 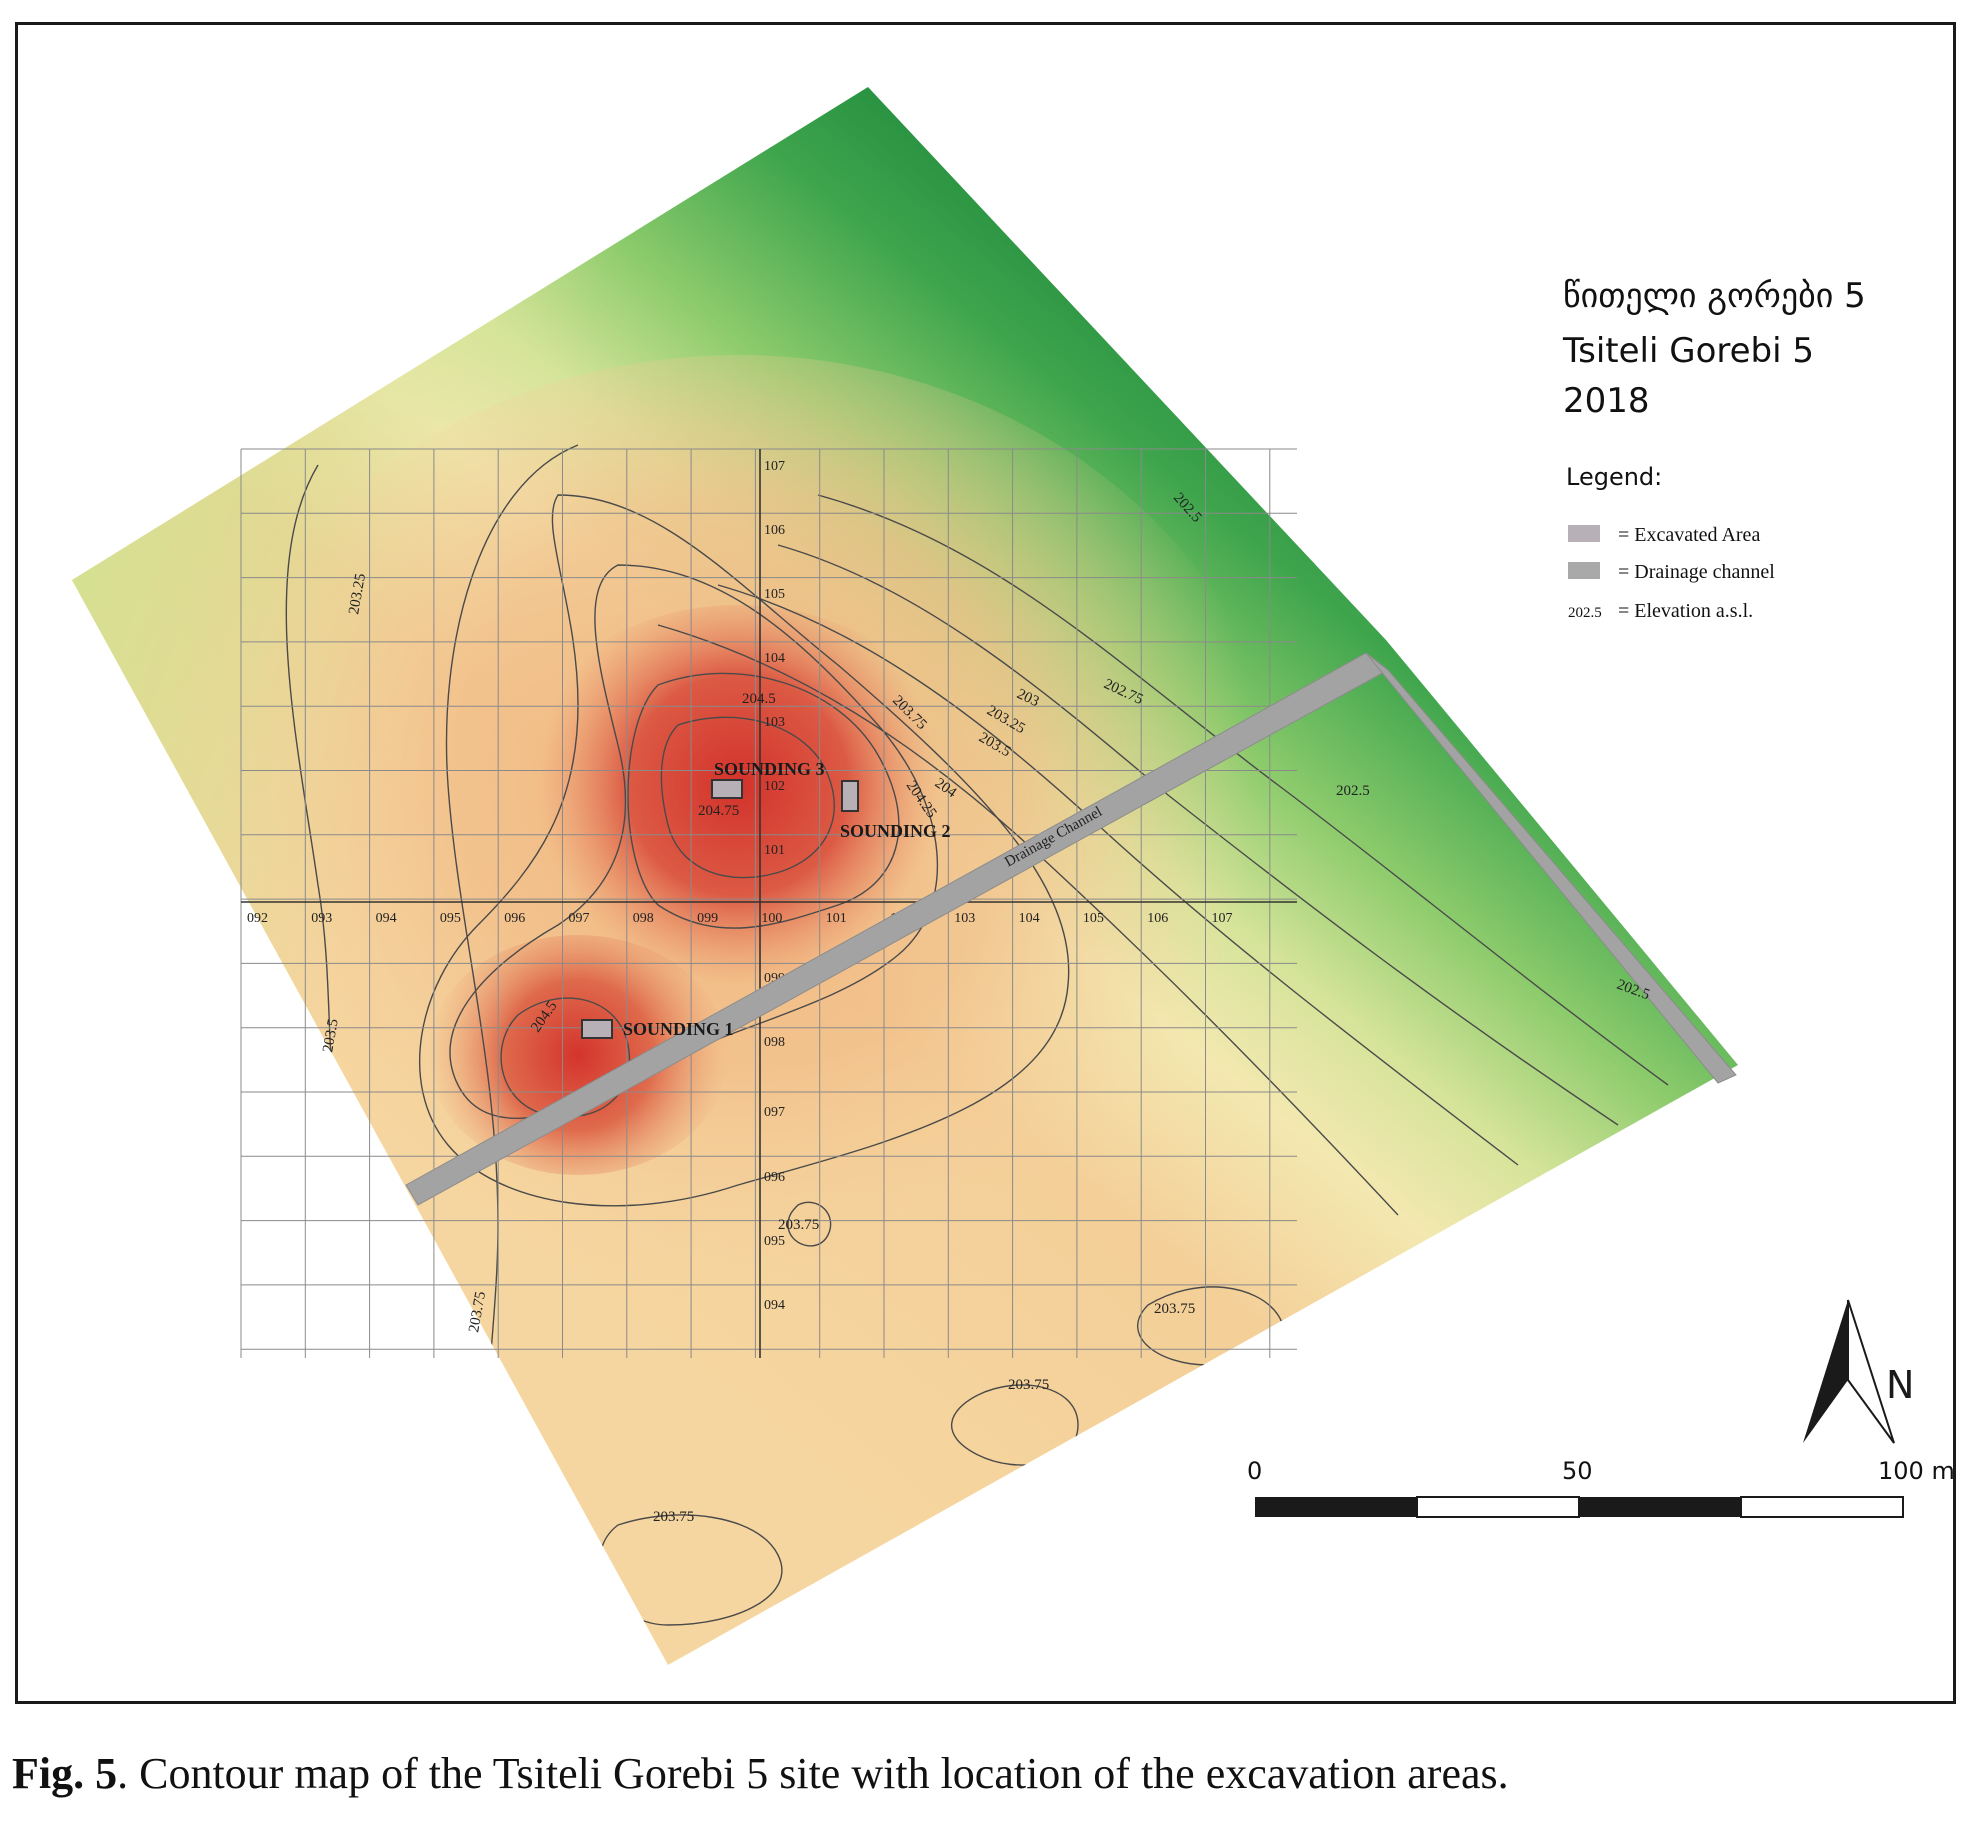 I want to click on north-arrow: N, so click(x=1858, y=1371).